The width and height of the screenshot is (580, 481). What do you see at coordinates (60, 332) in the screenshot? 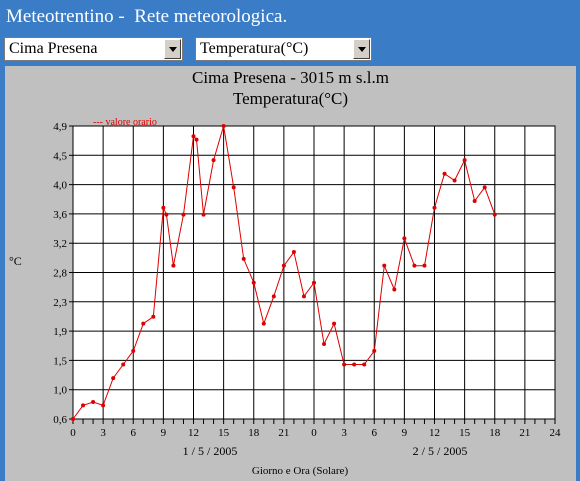
I see `y-tick-label: 1,9` at bounding box center [60, 332].